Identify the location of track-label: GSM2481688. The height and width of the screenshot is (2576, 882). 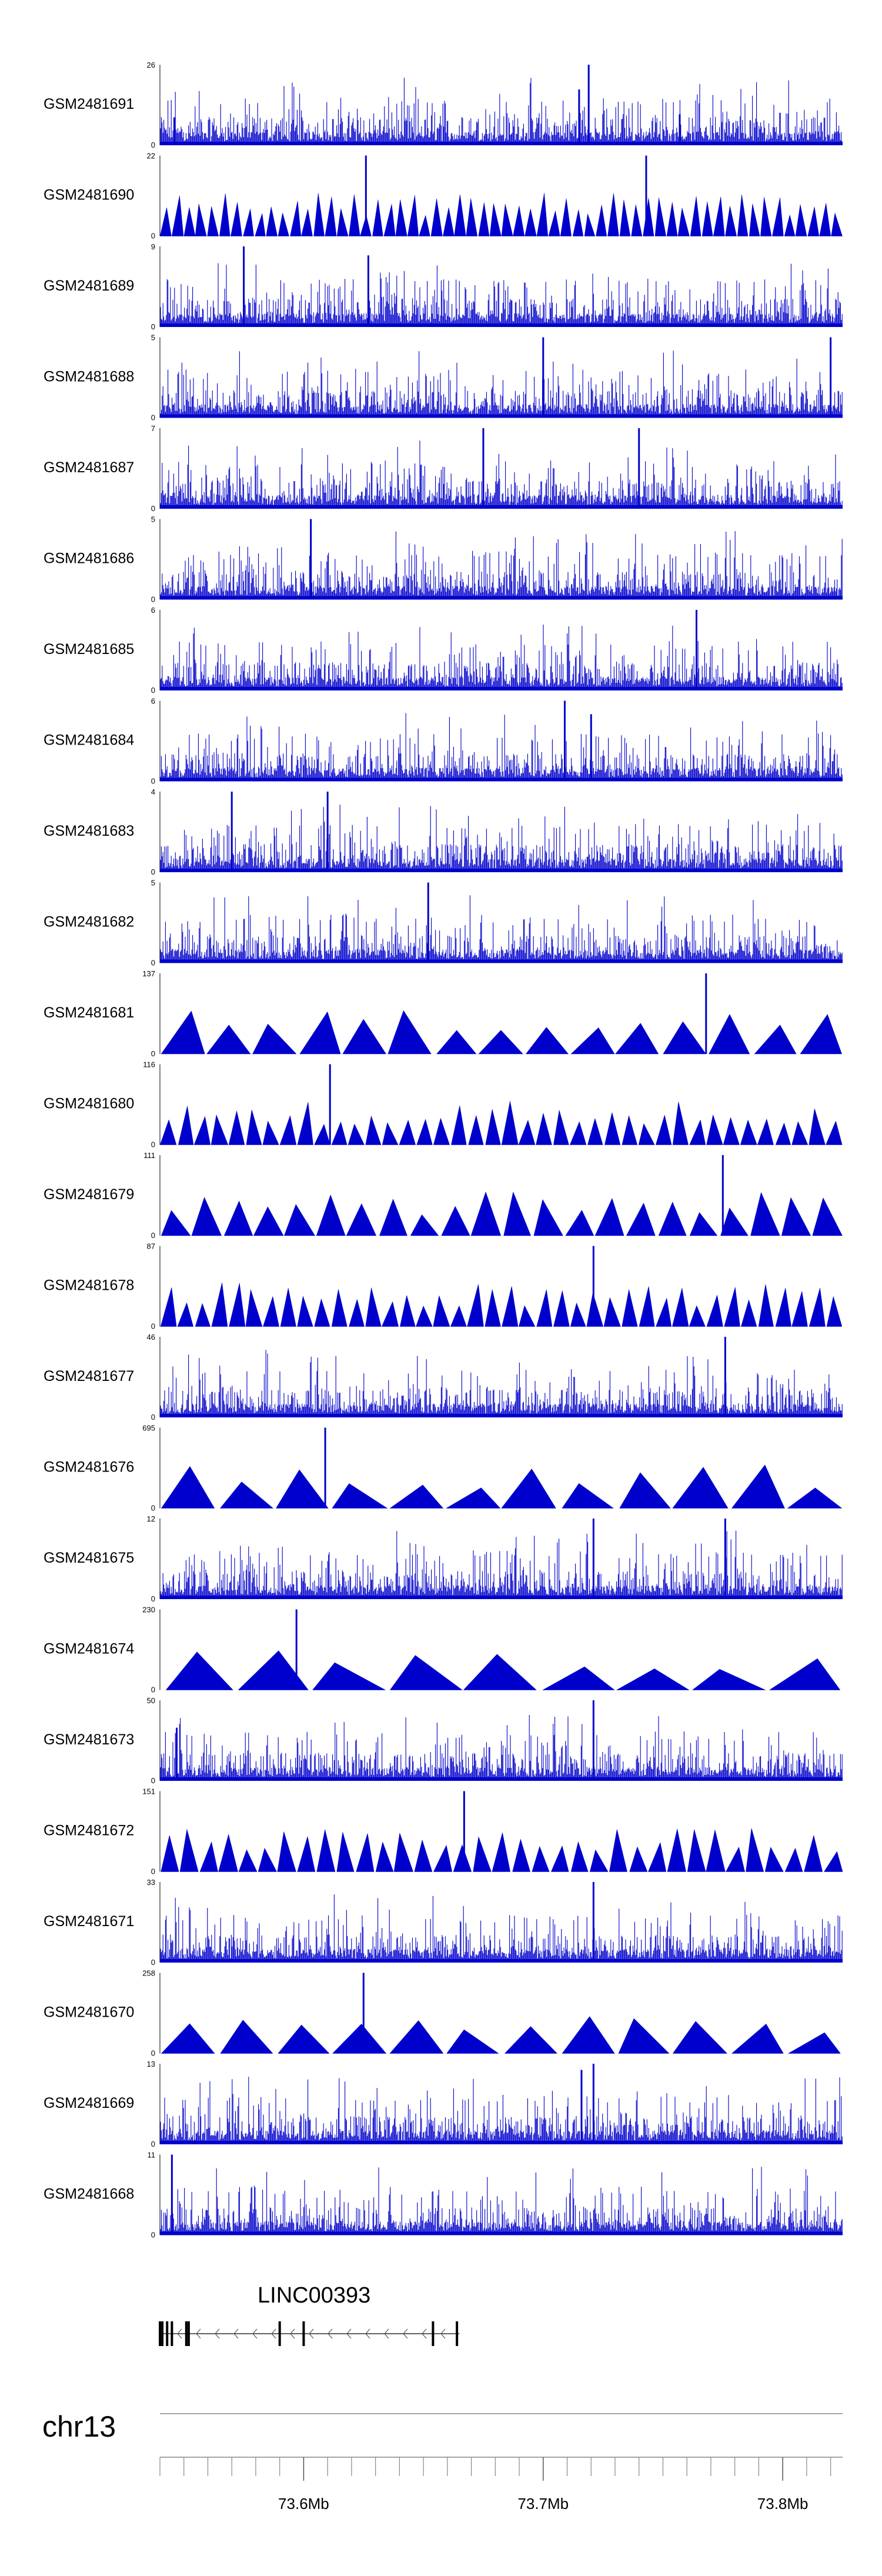
(89, 377).